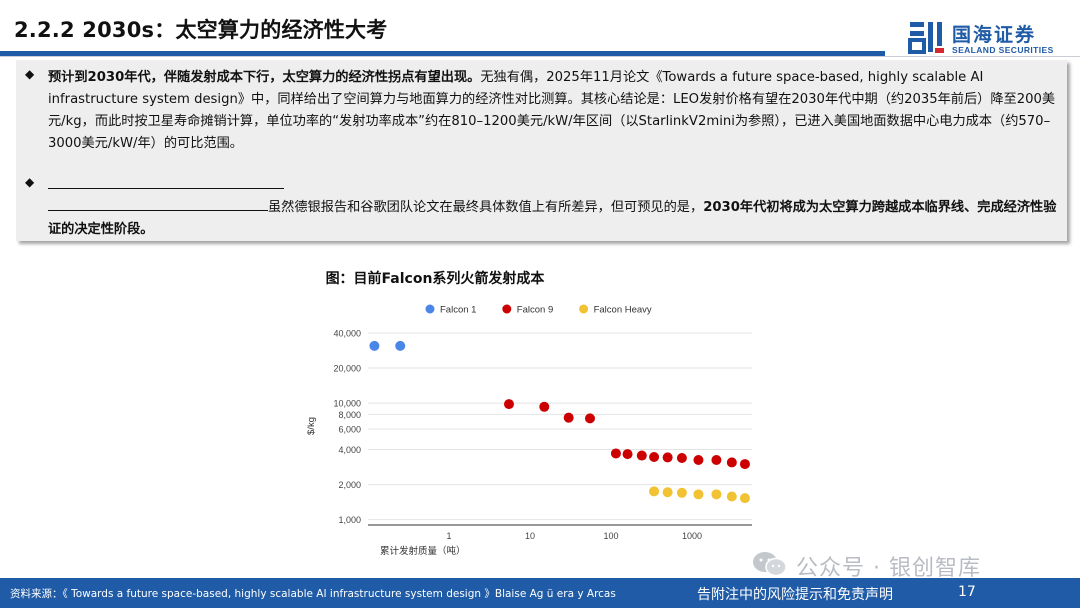 The image size is (1080, 608). I want to click on y-tick-label: 20,000, so click(347, 369).